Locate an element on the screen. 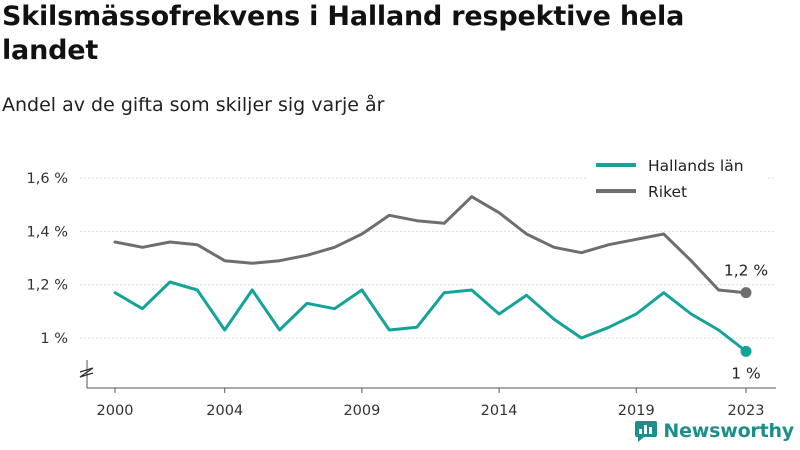  y-tick-label: 1,6 % is located at coordinates (47, 179).